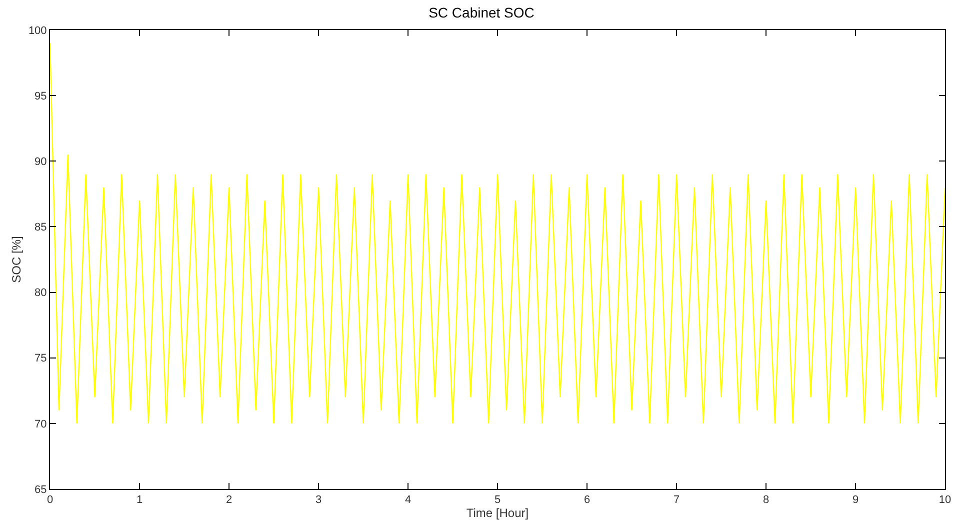  Describe the element at coordinates (408, 500) in the screenshot. I see `x-tick-label: 4` at that location.